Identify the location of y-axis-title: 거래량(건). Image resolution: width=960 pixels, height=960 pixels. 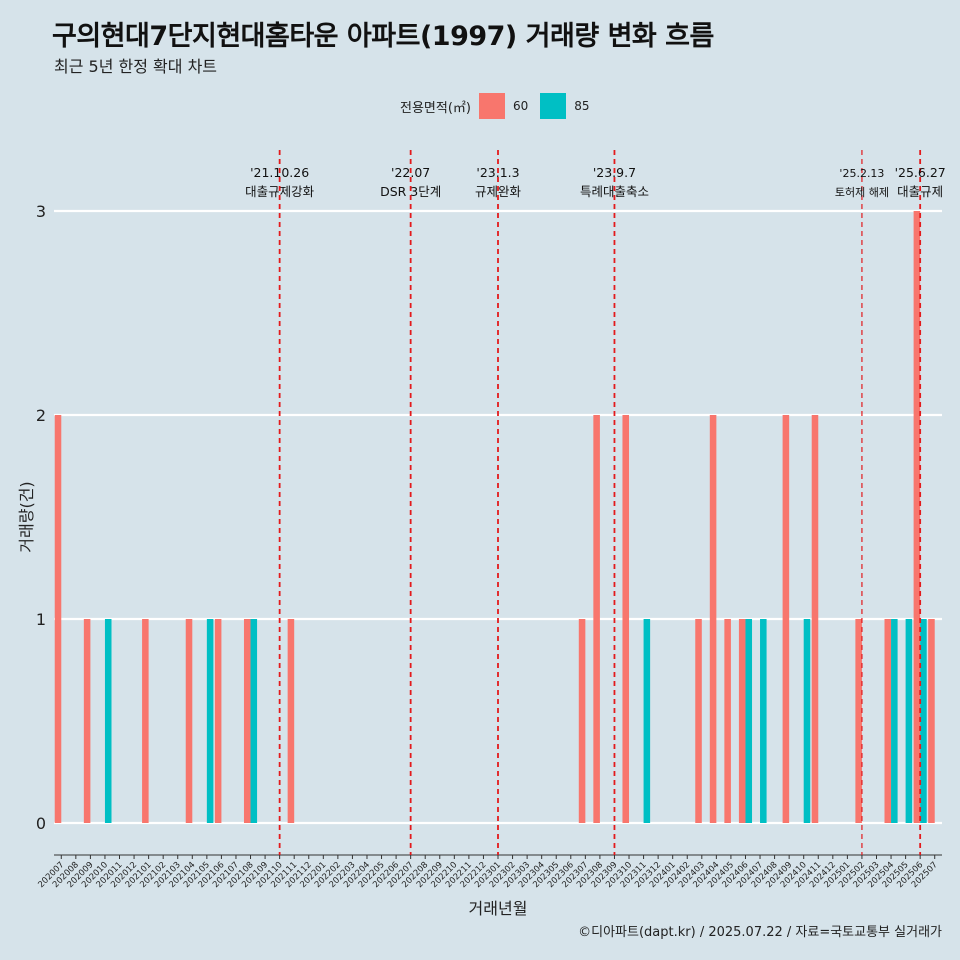
(26, 516).